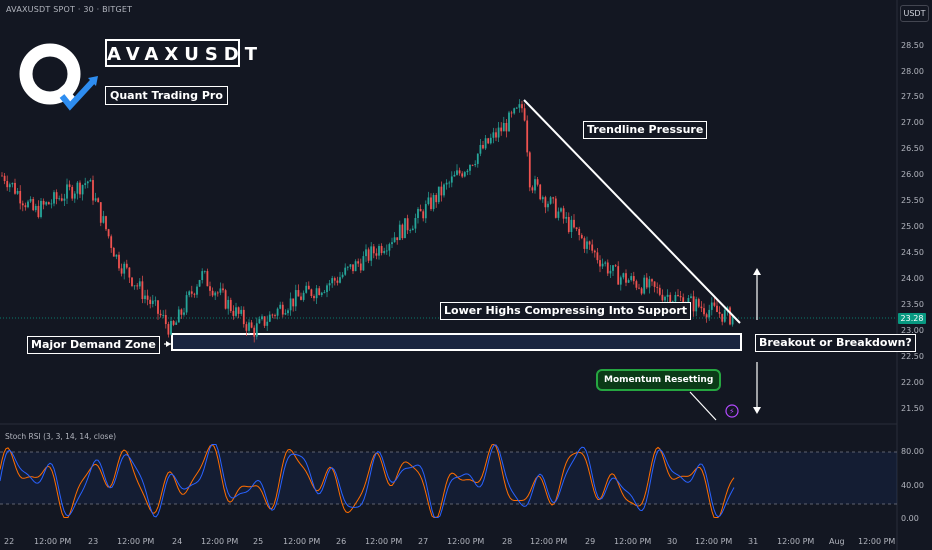  What do you see at coordinates (914, 13) in the screenshot?
I see `currency-button: USDT` at bounding box center [914, 13].